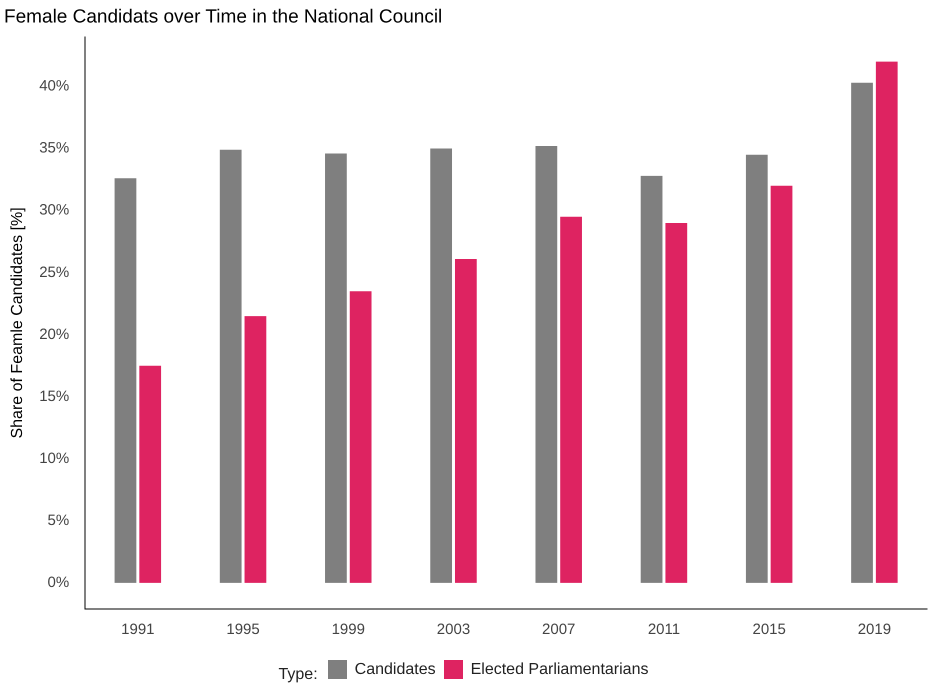 This screenshot has width=931, height=688. I want to click on y-tick-label: 35%, so click(54, 148).